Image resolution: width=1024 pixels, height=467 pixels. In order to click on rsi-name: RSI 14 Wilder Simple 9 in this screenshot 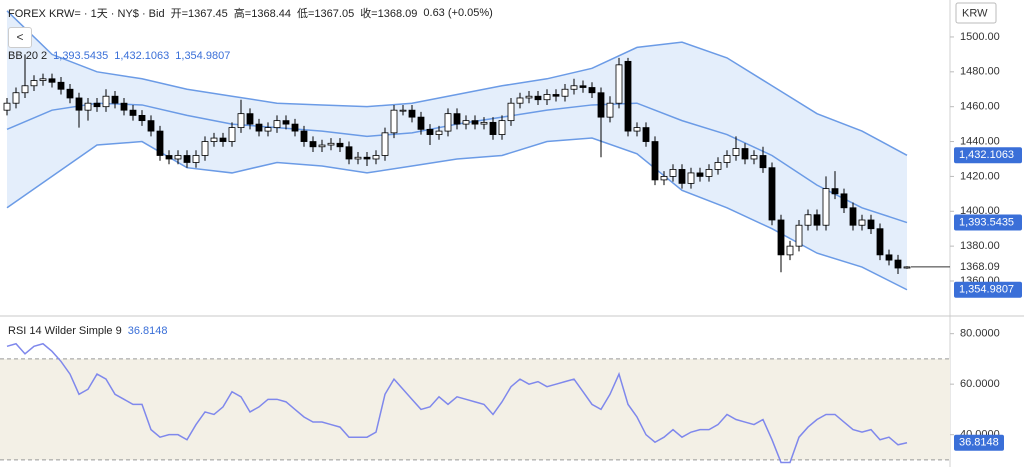, I will do `click(65, 331)`.